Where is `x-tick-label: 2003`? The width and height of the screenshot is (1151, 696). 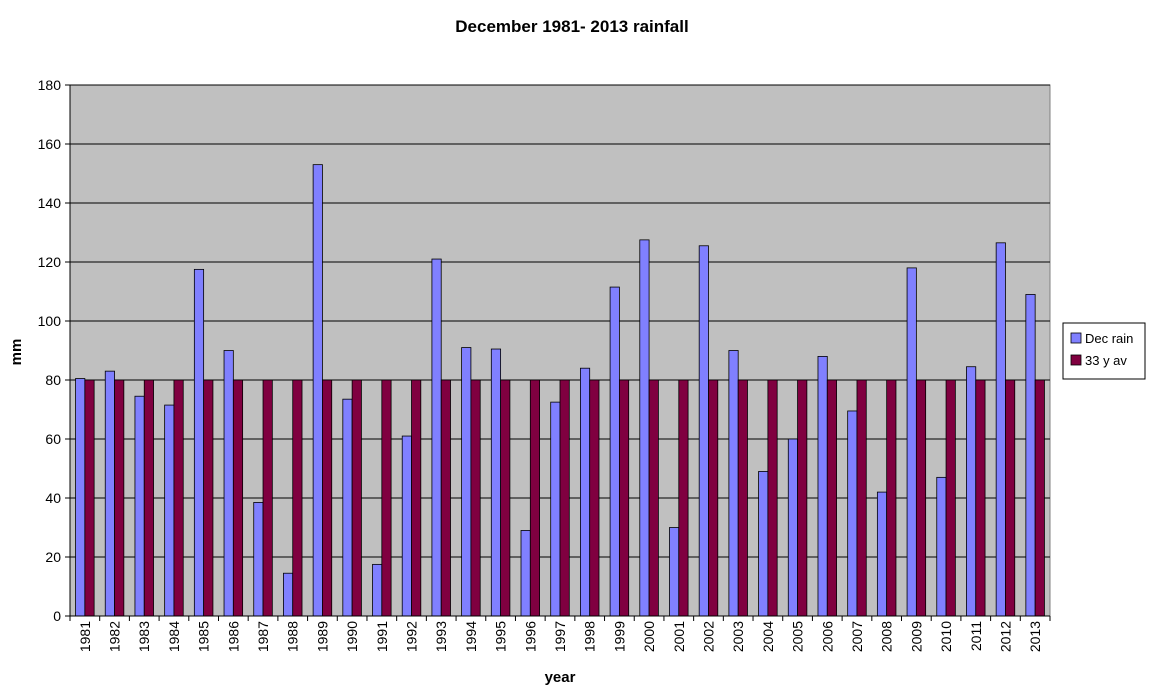 x-tick-label: 2003 is located at coordinates (738, 636).